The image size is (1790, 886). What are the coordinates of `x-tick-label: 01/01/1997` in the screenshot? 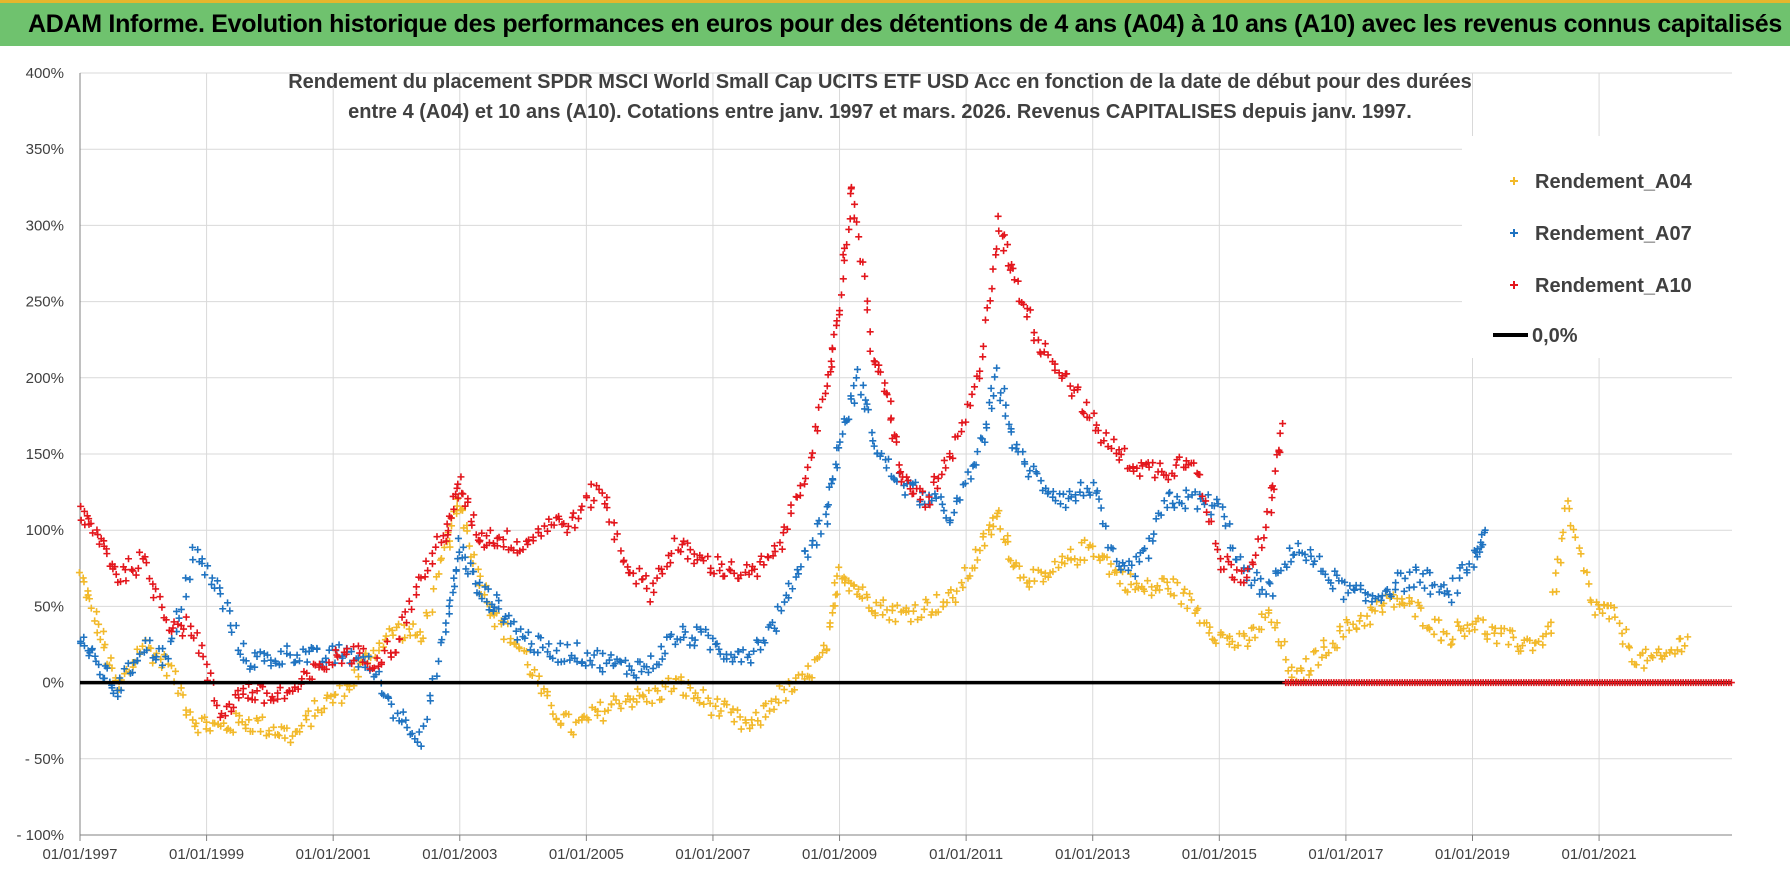 It's located at (79, 854).